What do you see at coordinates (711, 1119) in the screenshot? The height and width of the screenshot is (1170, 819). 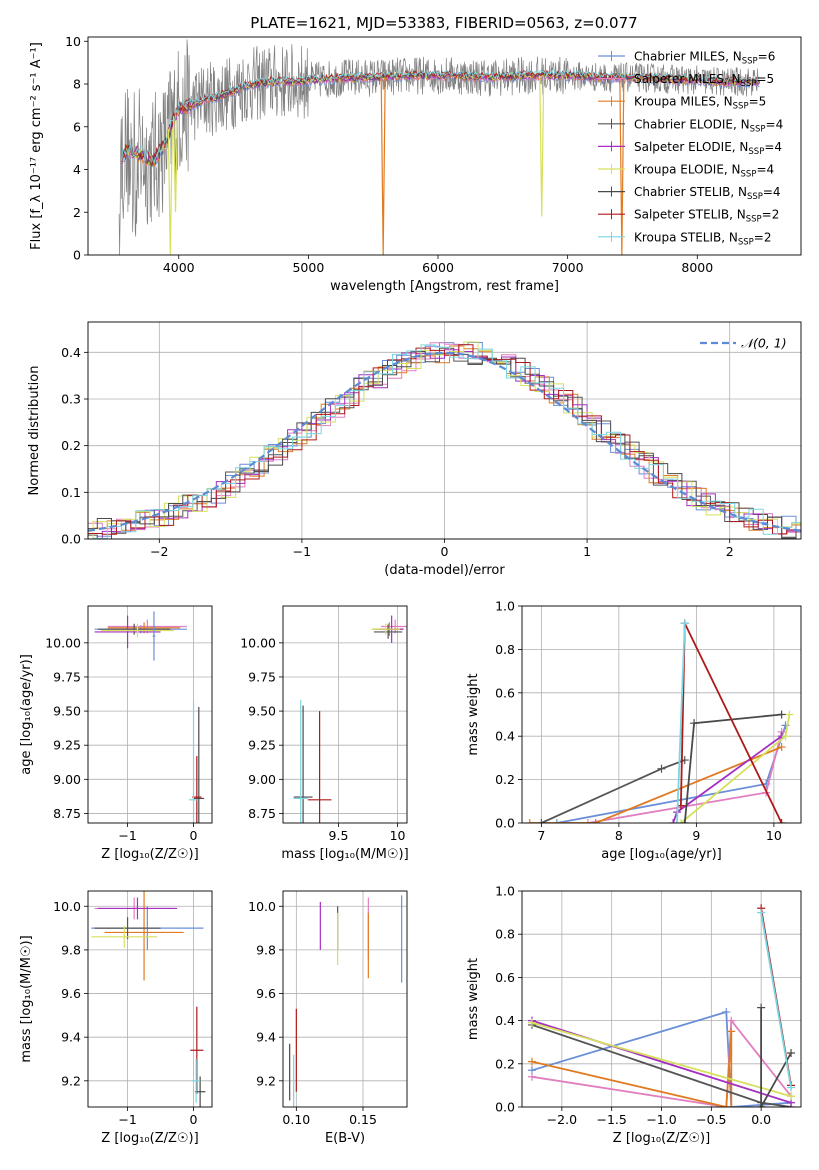 I see `x-tick-label: −0.5` at bounding box center [711, 1119].